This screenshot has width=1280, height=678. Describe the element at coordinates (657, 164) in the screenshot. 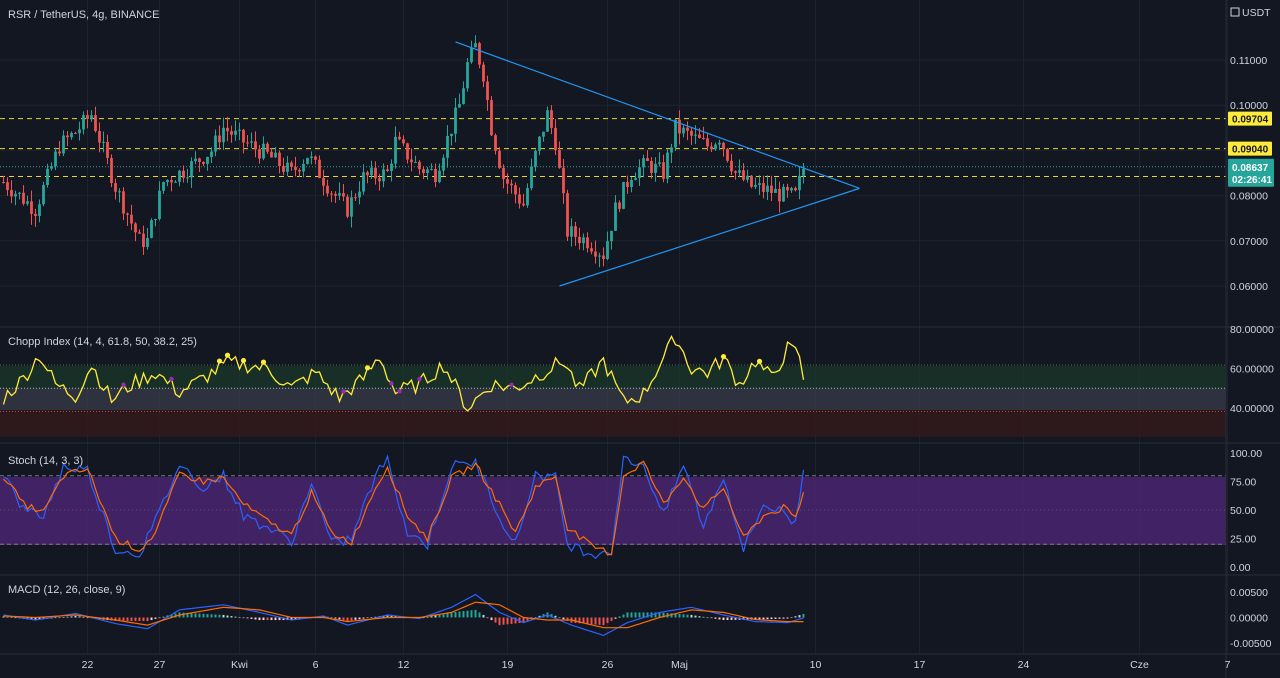

I see `triangle-trendlines` at that location.